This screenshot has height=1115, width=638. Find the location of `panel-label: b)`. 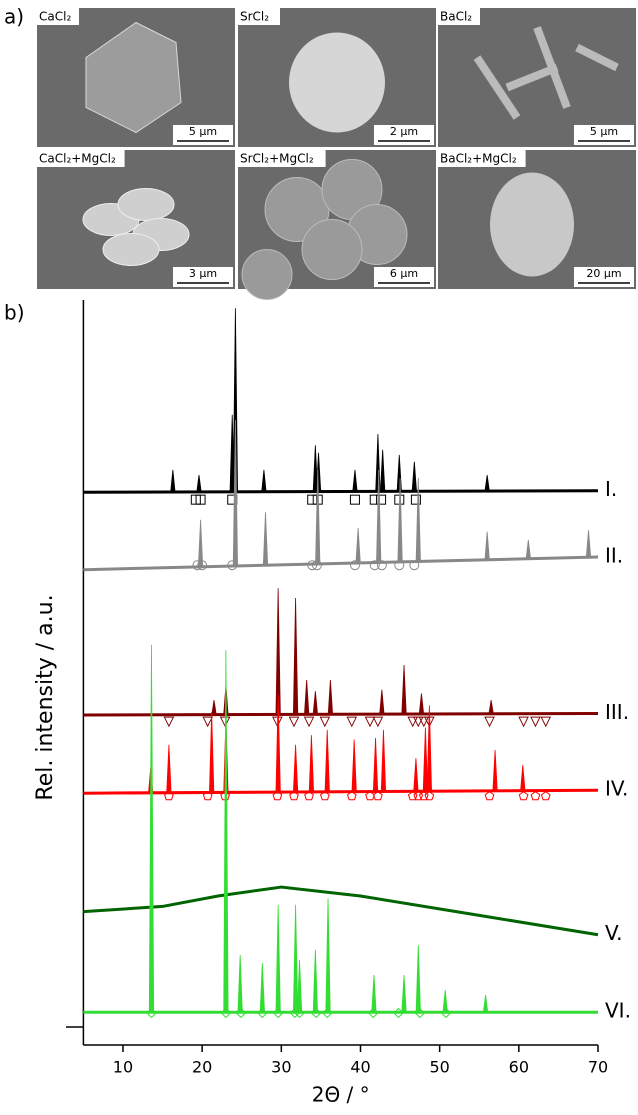

panel-label: b) is located at coordinates (14, 313).